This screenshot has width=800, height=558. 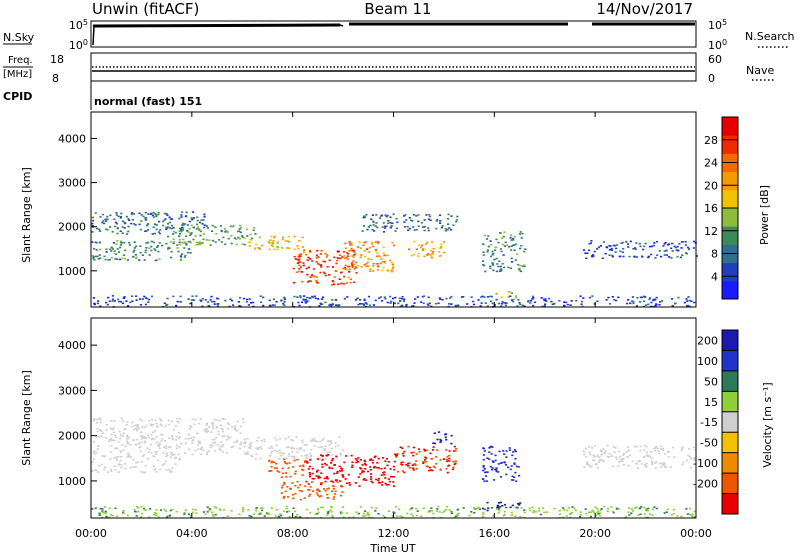 I want to click on velocity-colorbar-tick-label: -50, so click(x=709, y=443).